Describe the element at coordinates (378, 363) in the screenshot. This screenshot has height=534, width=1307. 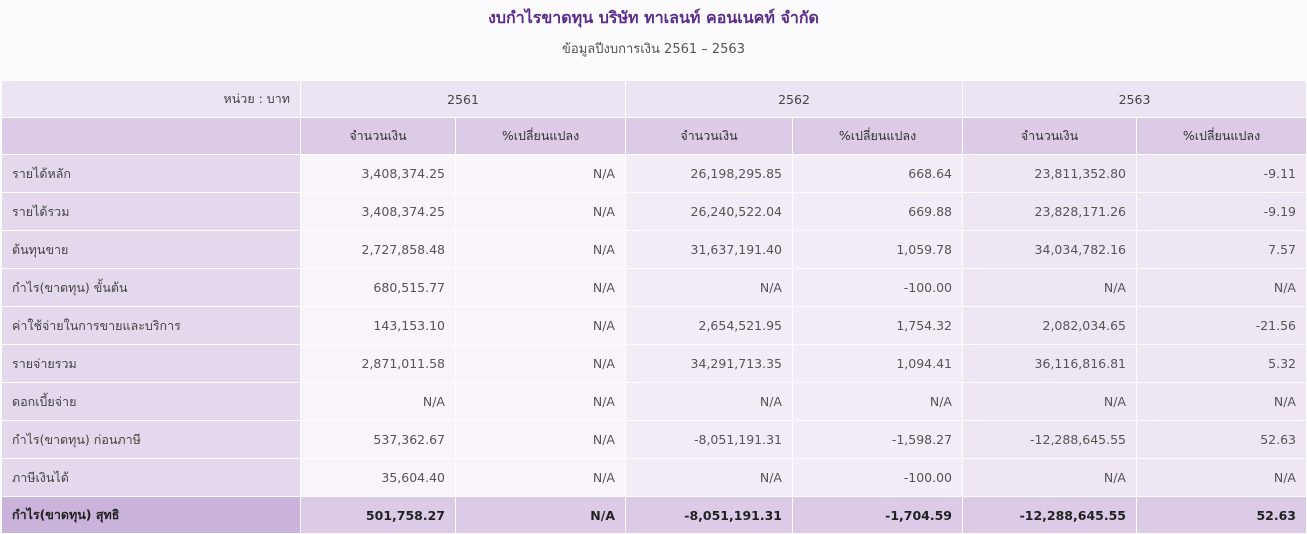
I see `table-cell: 2,871,011.58` at that location.